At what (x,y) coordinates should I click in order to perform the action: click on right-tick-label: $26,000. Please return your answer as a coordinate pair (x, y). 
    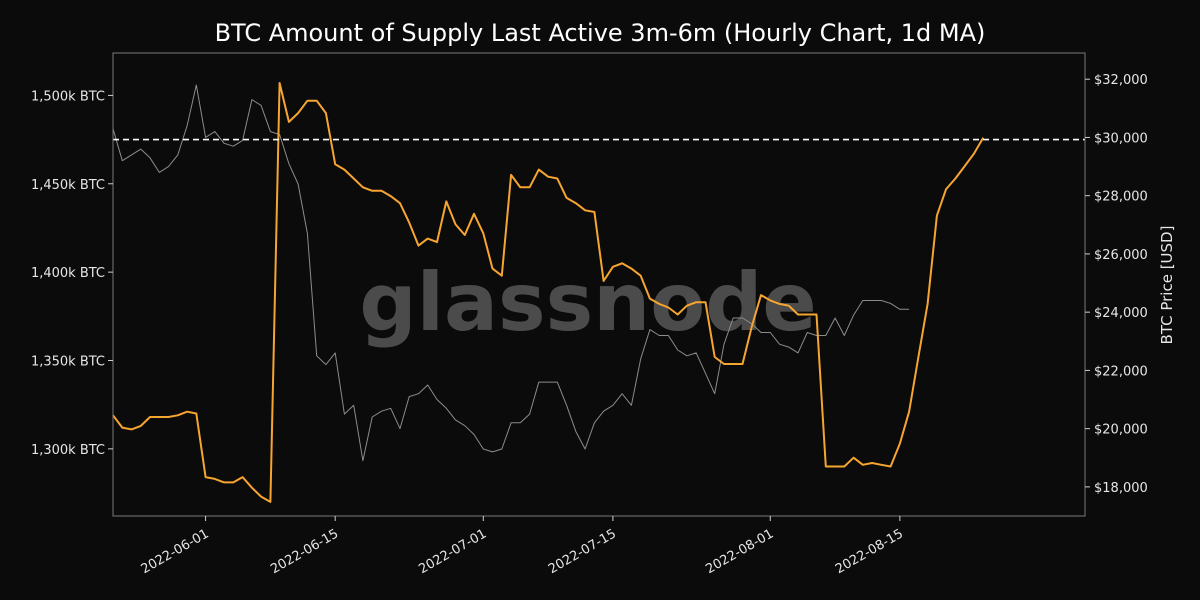
    Looking at the image, I should click on (1121, 255).